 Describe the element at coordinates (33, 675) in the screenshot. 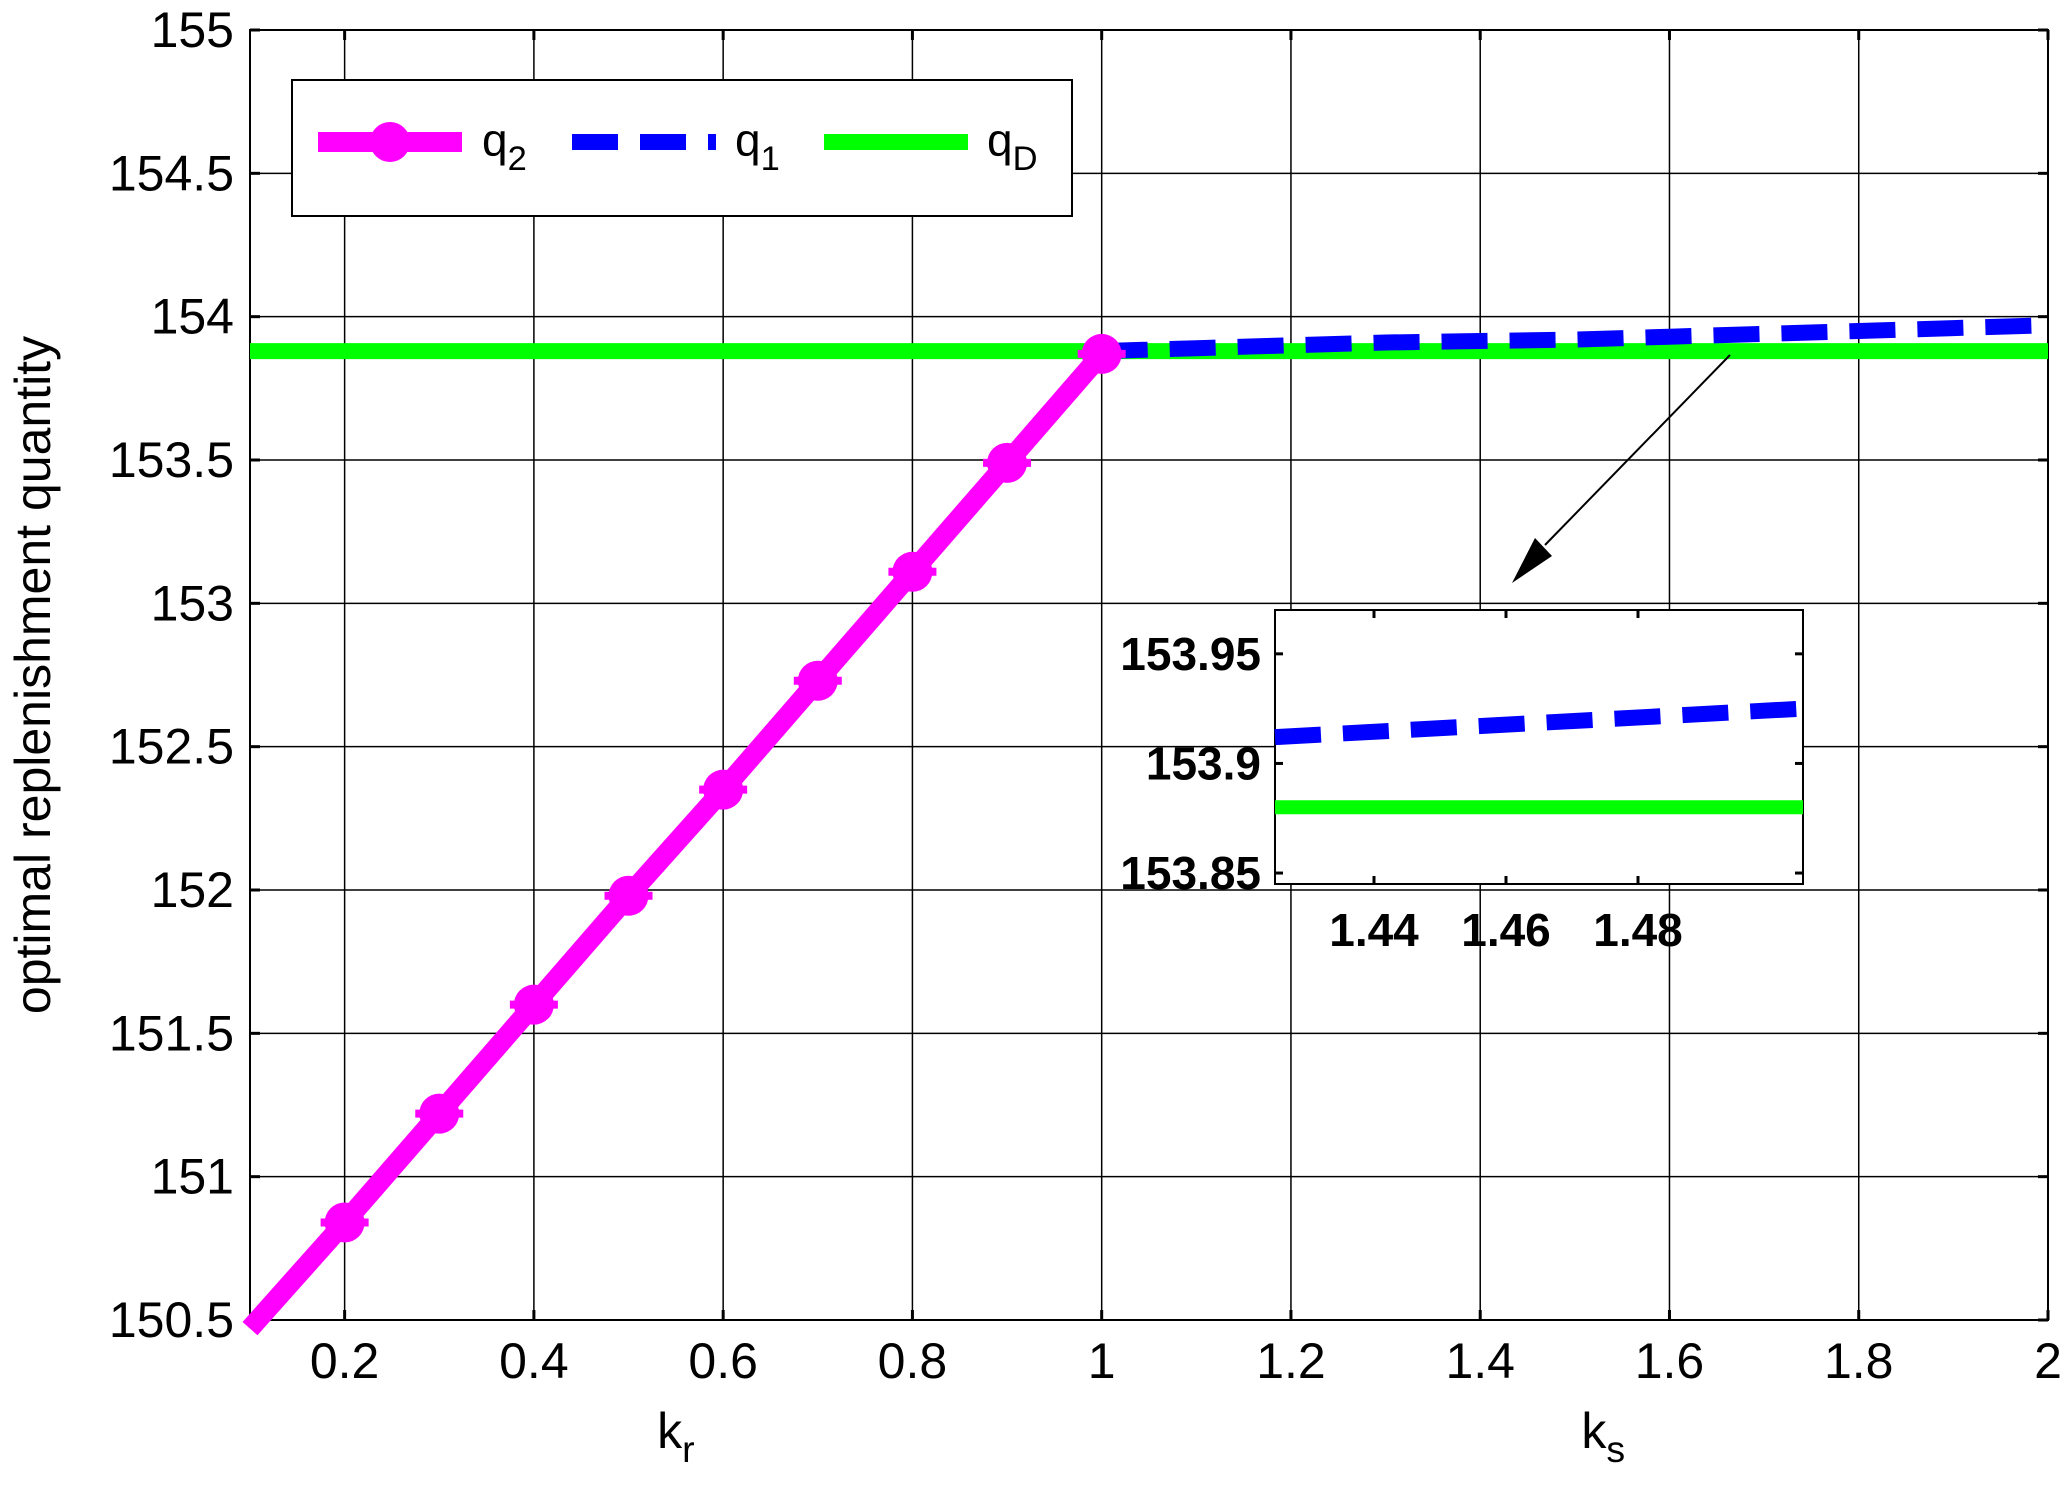

I see `y-axis-label: optimal replenishment quantity` at that location.